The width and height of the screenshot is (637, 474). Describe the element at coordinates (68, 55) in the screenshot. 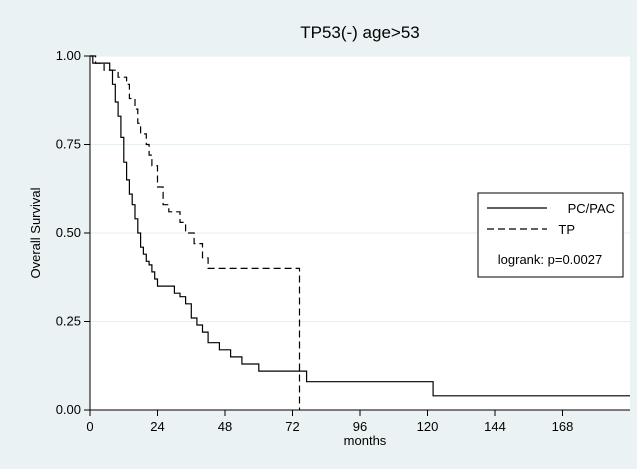

I see `y-tick-label: 1.00` at that location.